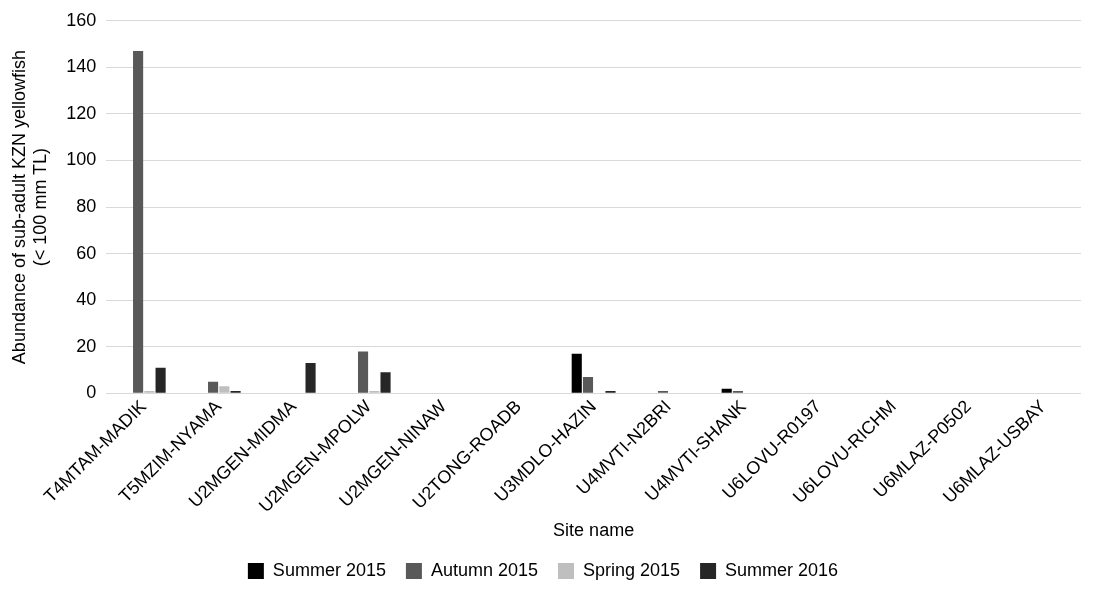 This screenshot has height=590, width=1096. What do you see at coordinates (86, 206) in the screenshot?
I see `y-tick-label: 80` at bounding box center [86, 206].